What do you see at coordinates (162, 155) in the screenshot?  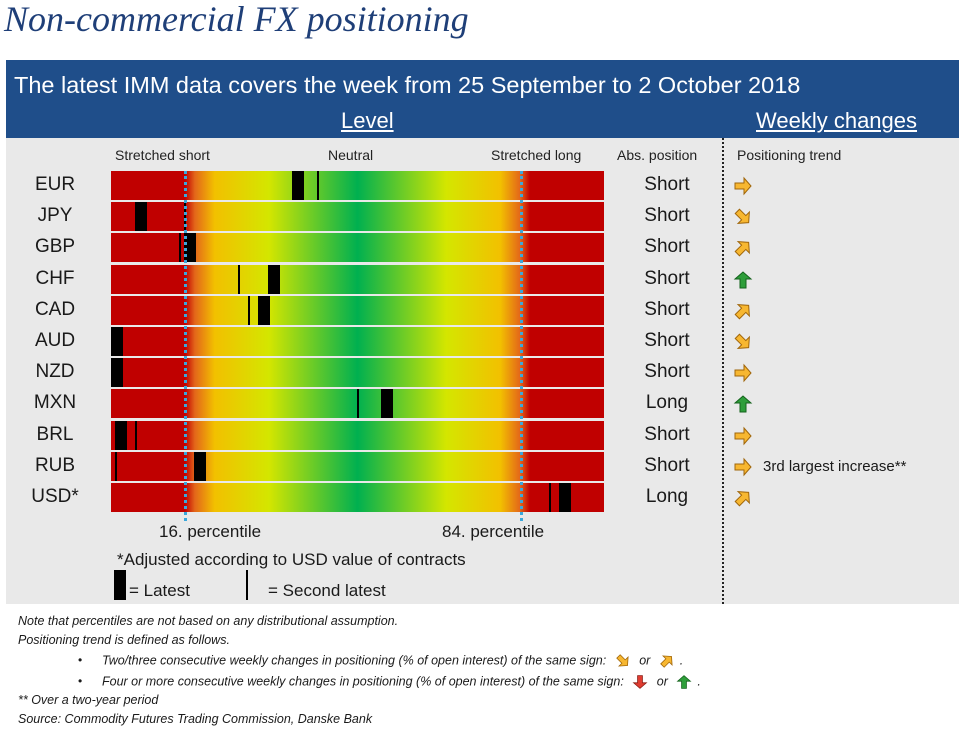 I see `stretched-short-label: Stretched short` at bounding box center [162, 155].